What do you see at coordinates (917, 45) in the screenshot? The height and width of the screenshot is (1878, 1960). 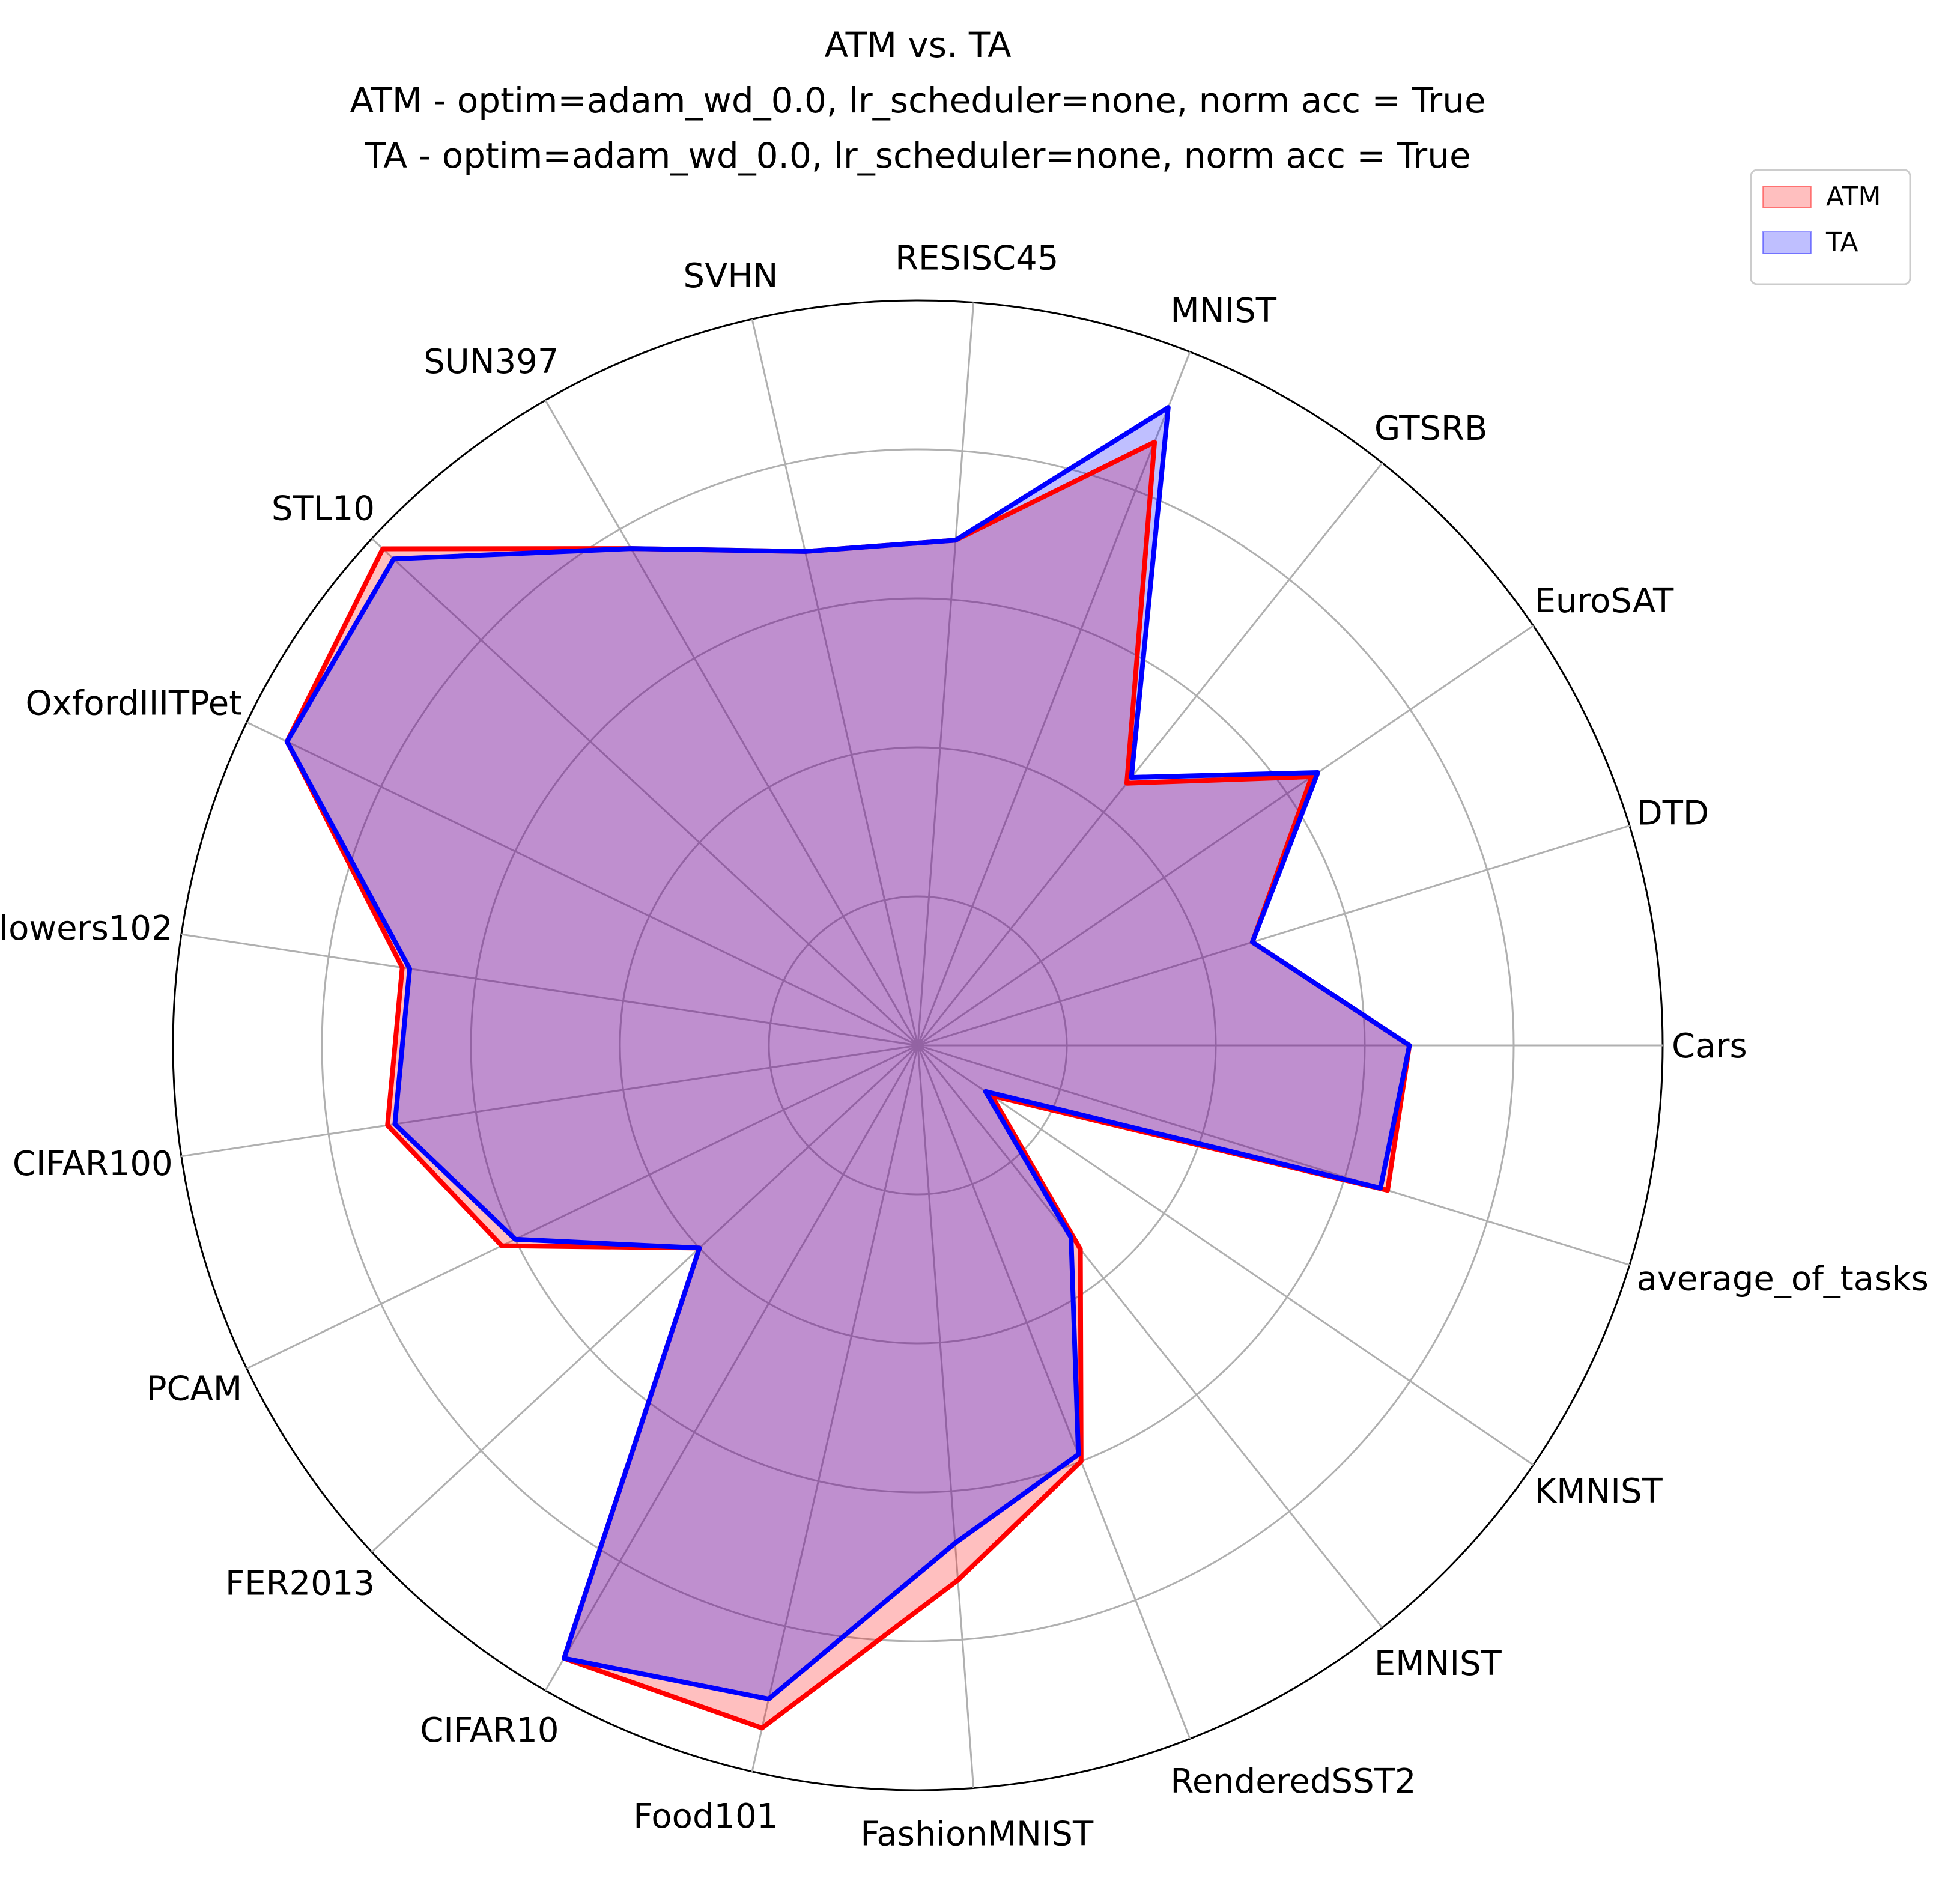 I see `title-line-0: ATM vs. TA` at bounding box center [917, 45].